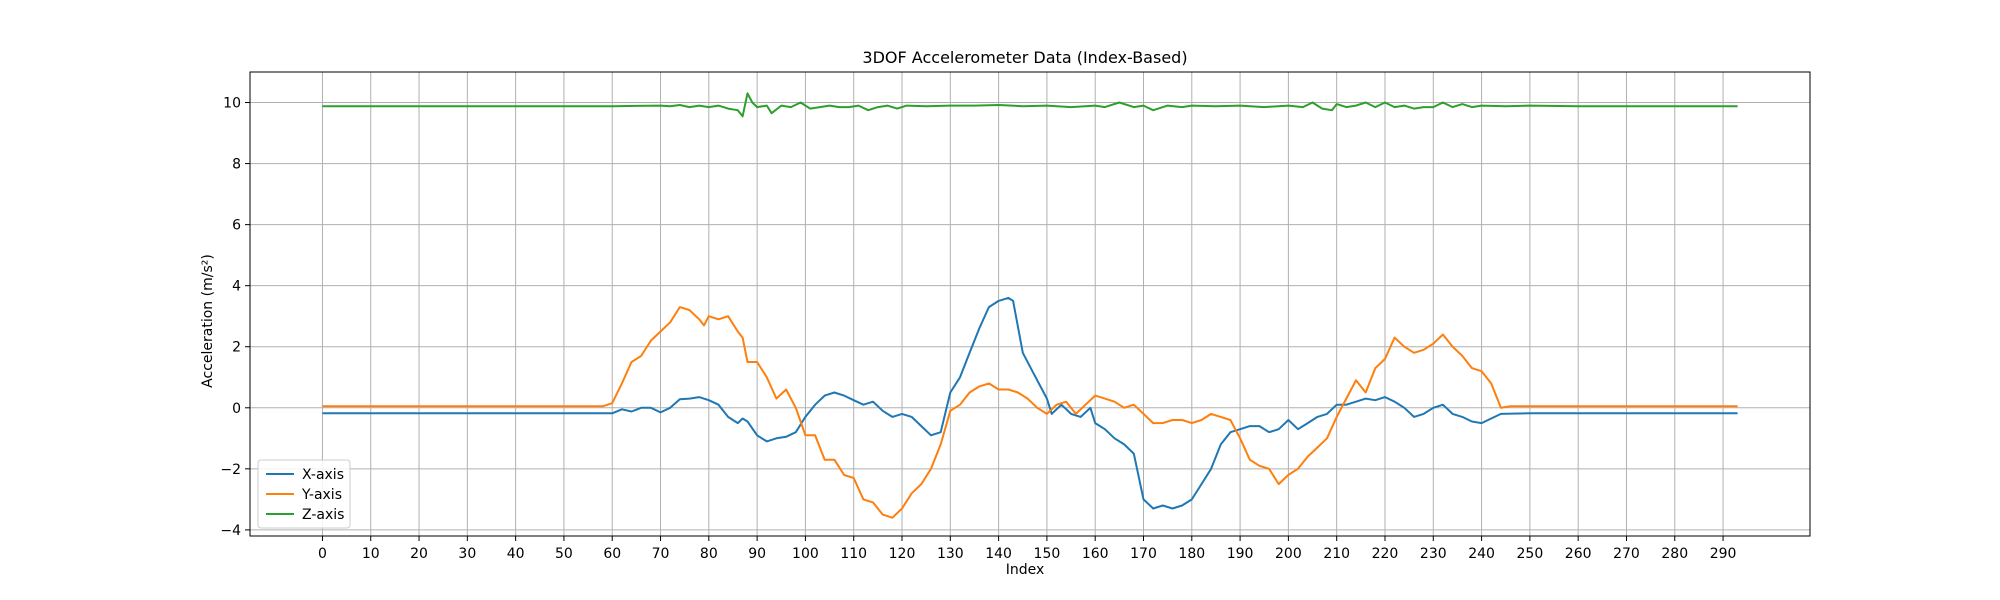 The height and width of the screenshot is (600, 2000). I want to click on y-tick-label: 10, so click(232, 104).